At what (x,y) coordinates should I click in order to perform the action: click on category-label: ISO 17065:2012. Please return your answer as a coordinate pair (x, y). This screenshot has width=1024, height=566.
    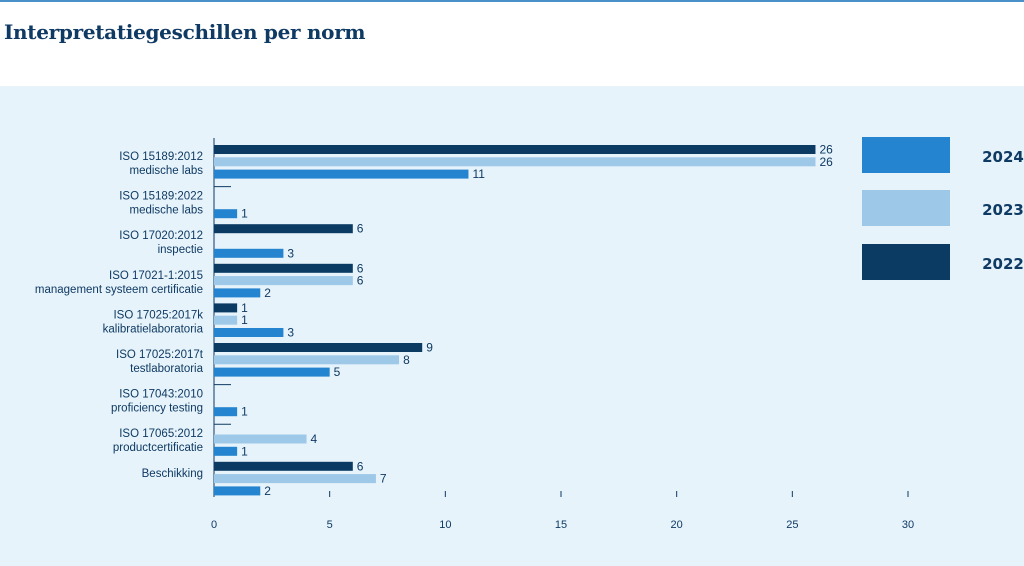
    Looking at the image, I should click on (161, 434).